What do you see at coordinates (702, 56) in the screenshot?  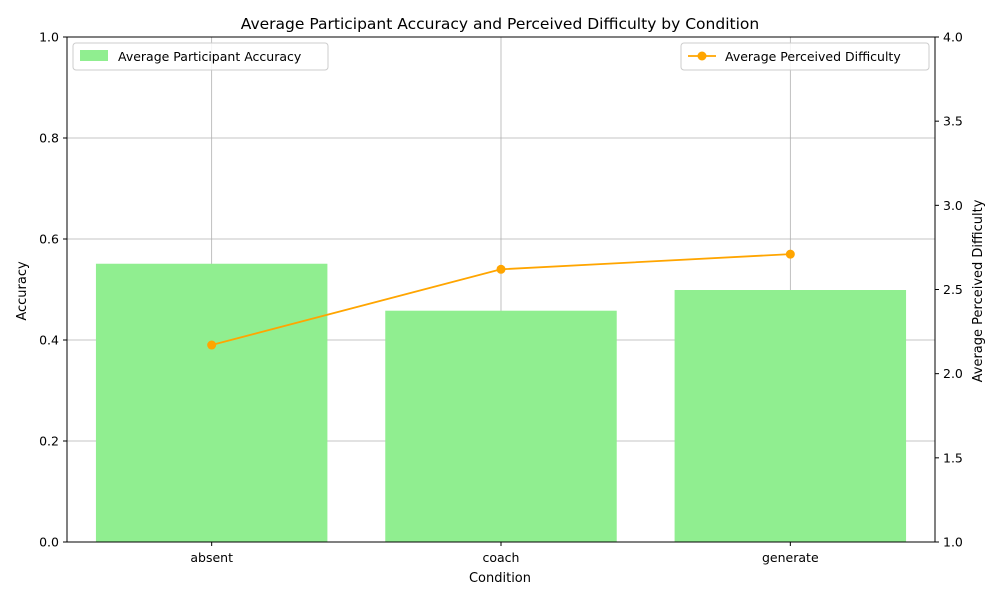 I see `legend-swatch-marker` at bounding box center [702, 56].